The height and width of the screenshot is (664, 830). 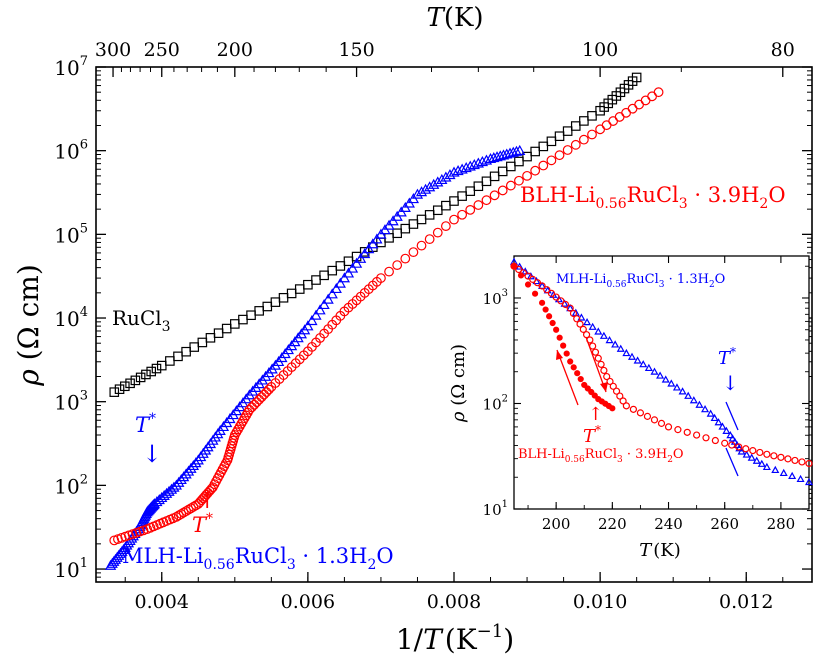 I want to click on y-tick-label: 10¹, so click(x=71, y=569).